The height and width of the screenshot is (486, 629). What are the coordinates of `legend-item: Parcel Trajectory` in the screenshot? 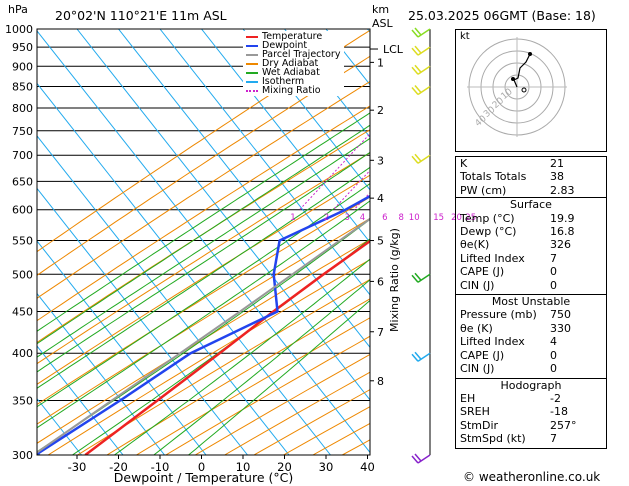 It's located at (293, 54).